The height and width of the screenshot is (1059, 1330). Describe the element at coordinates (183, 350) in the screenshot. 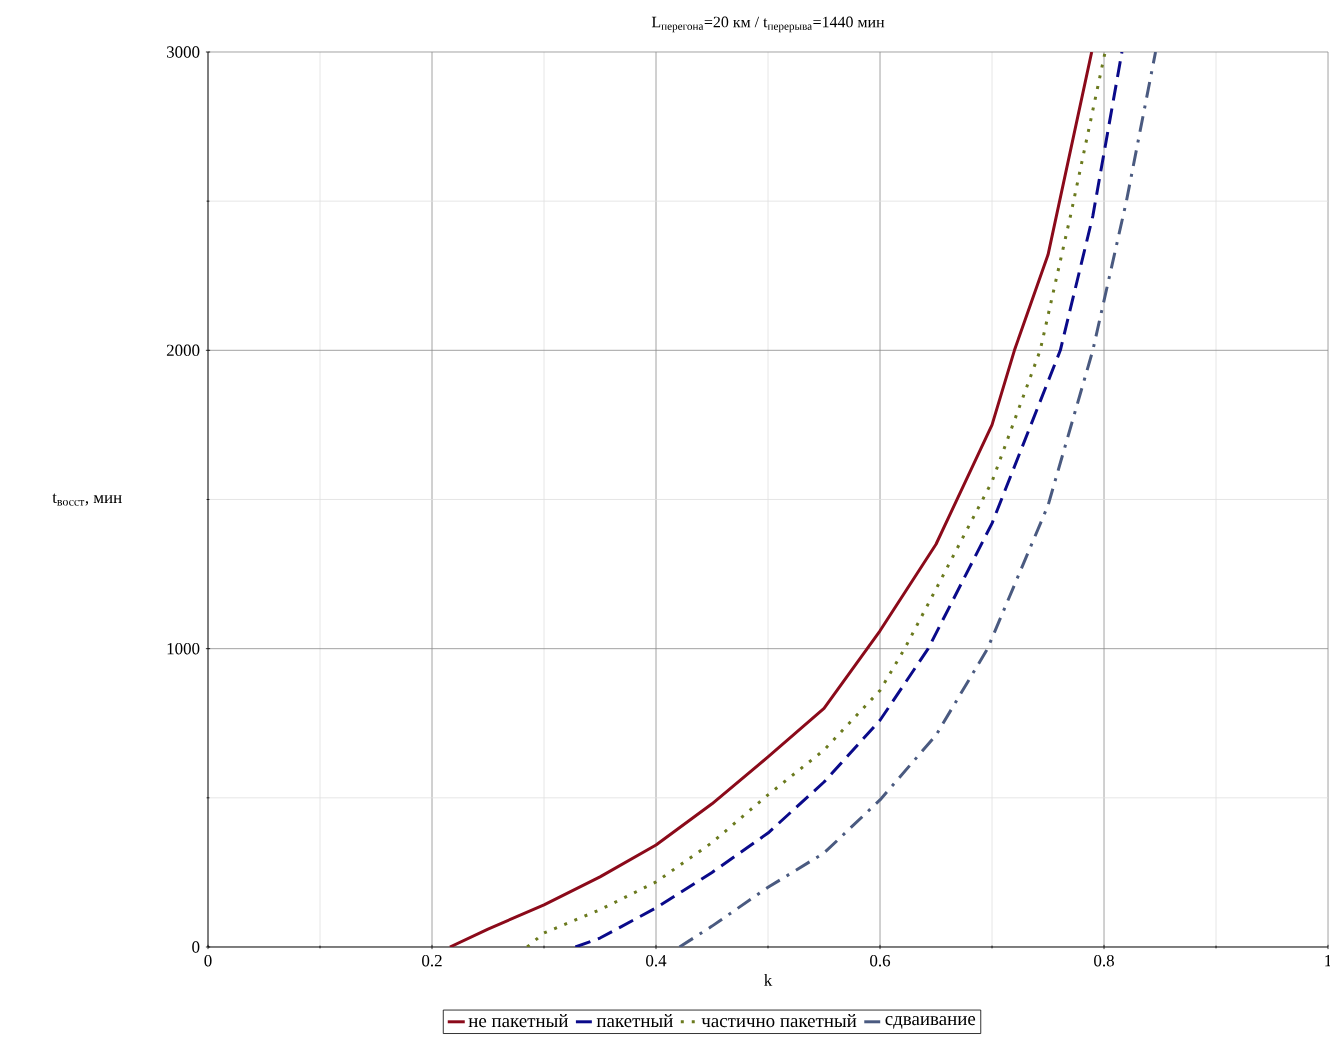

I see `y-tick-label: 2000` at that location.